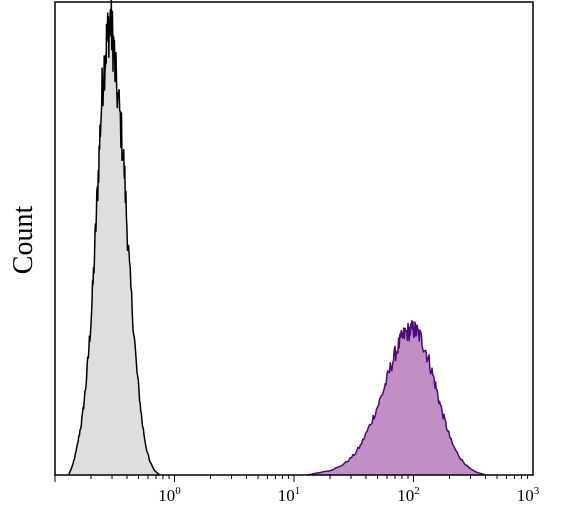  What do you see at coordinates (528, 495) in the screenshot?
I see `x-tick-label: 10³` at bounding box center [528, 495].